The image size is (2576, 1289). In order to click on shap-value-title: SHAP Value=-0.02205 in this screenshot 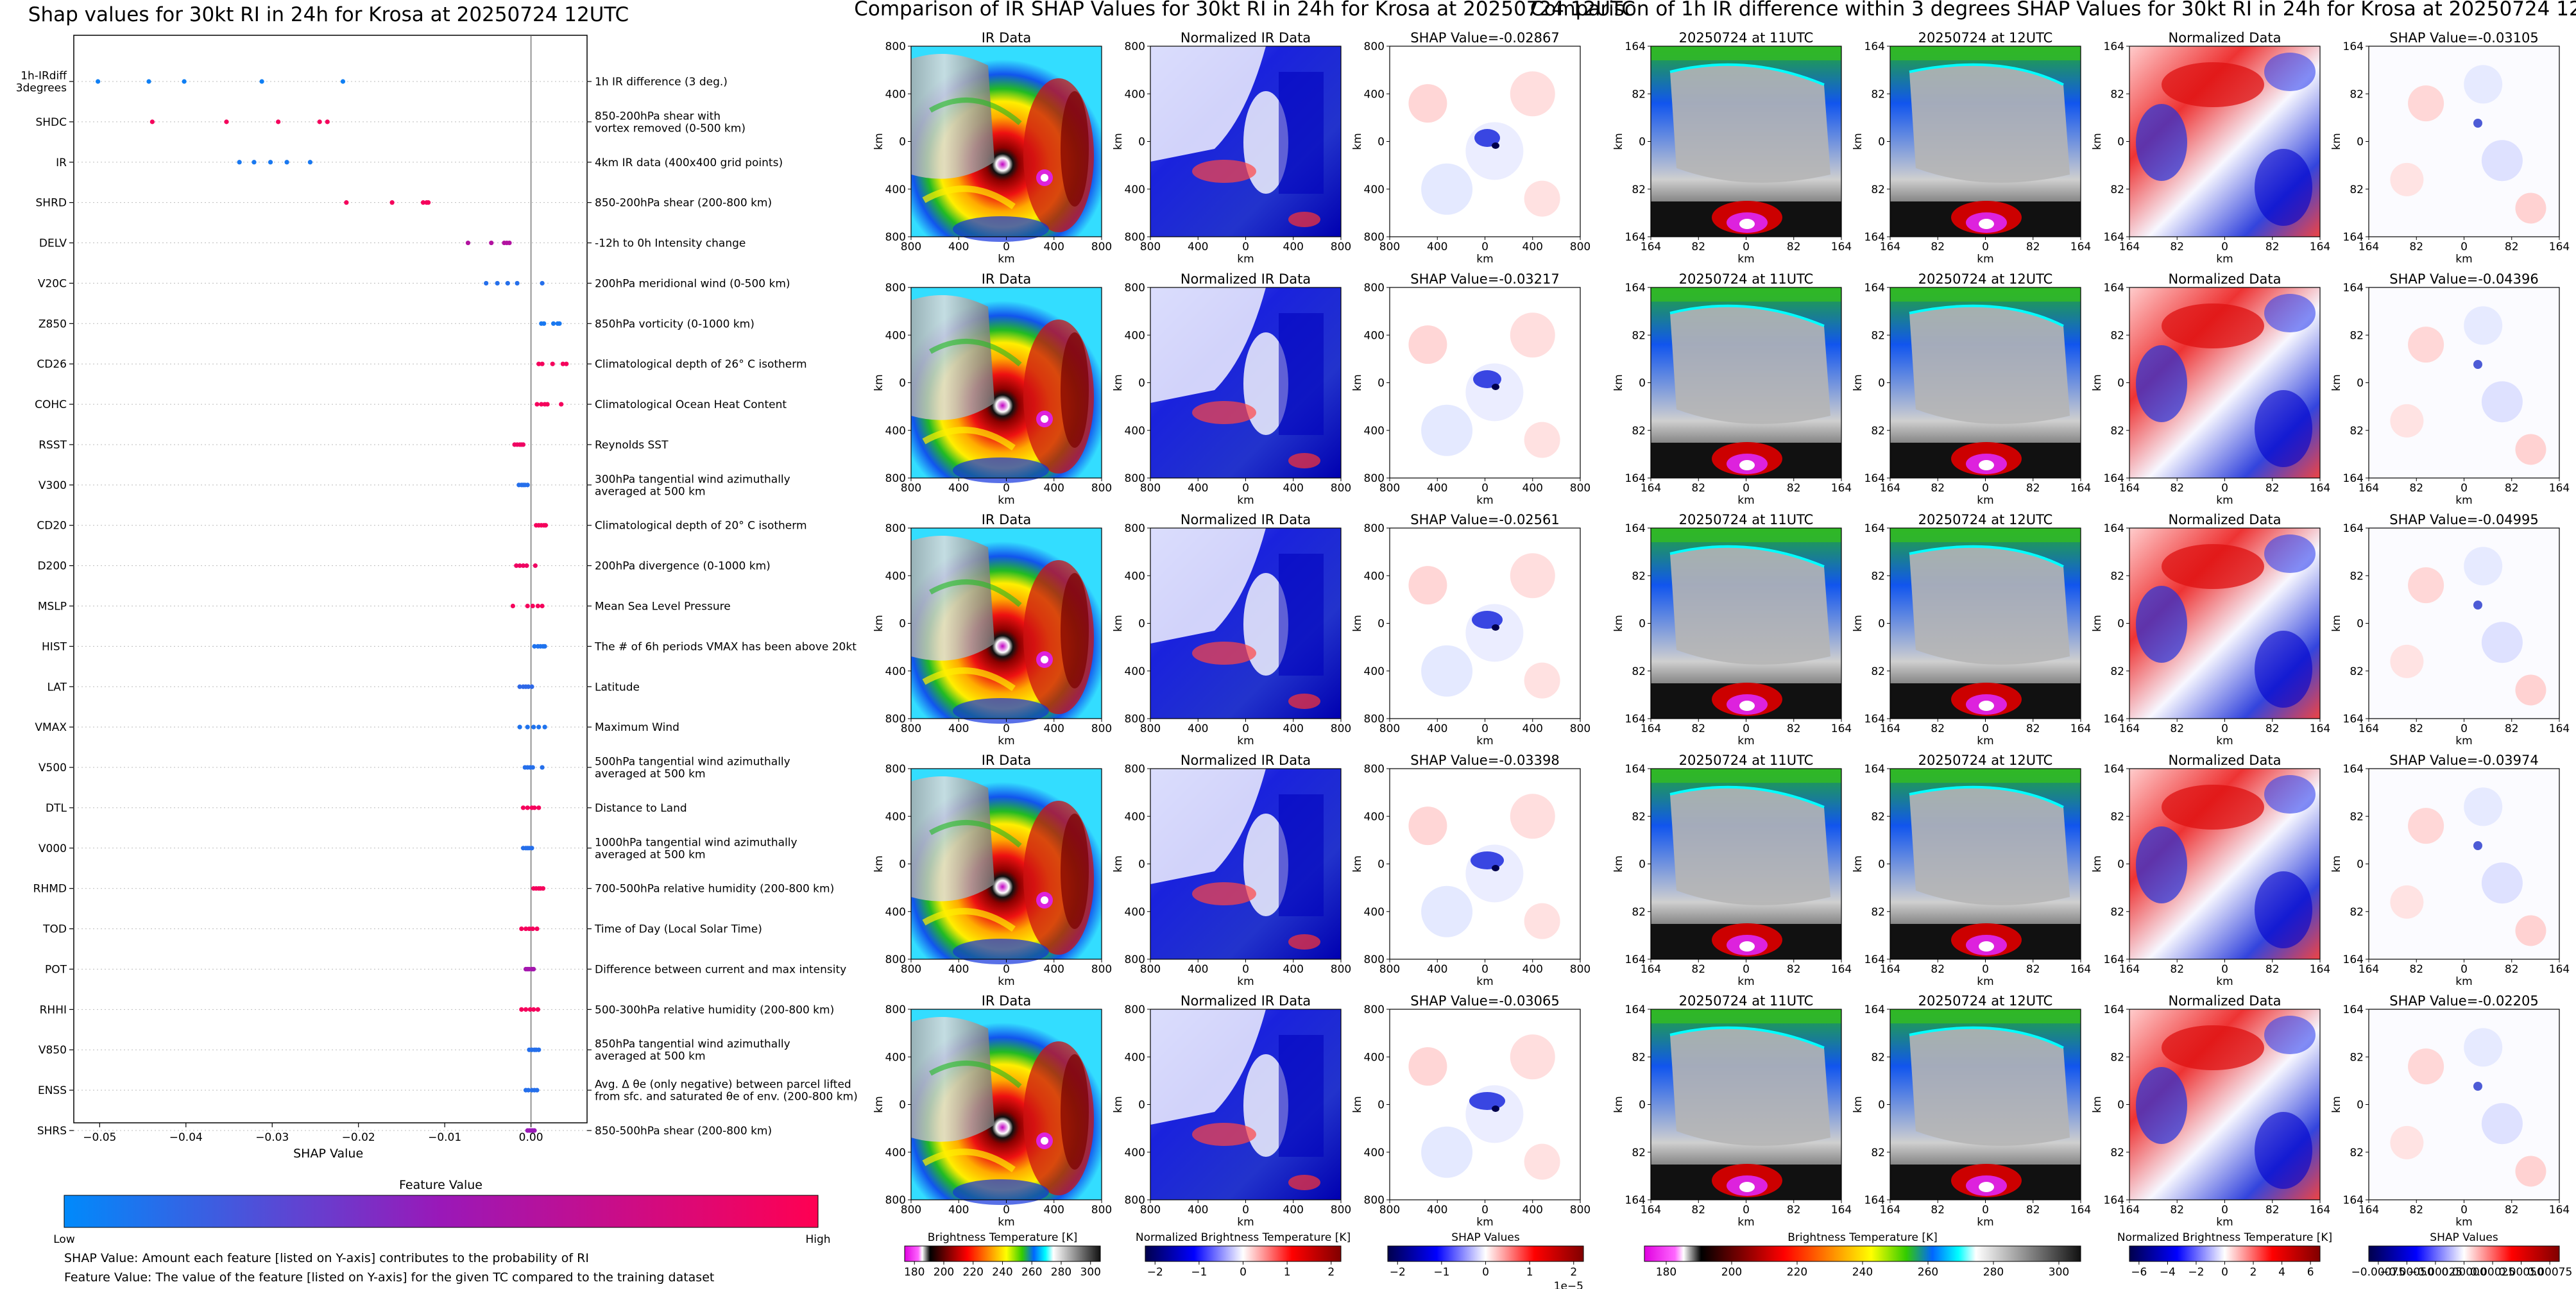, I will do `click(2464, 1001)`.